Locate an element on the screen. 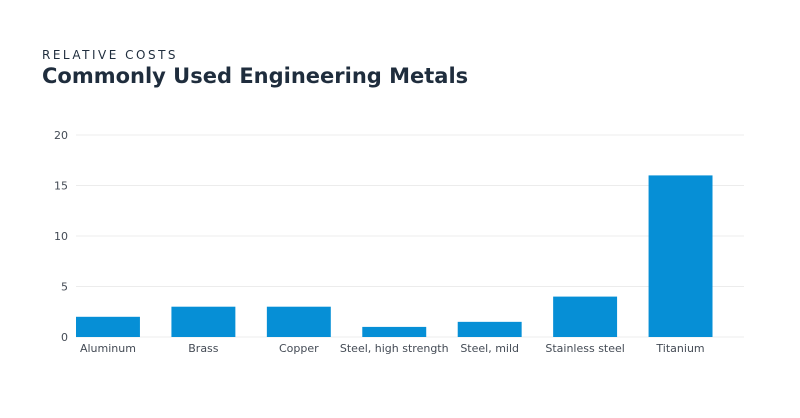 The width and height of the screenshot is (800, 418). x-tick-label: Aluminum is located at coordinates (108, 348).